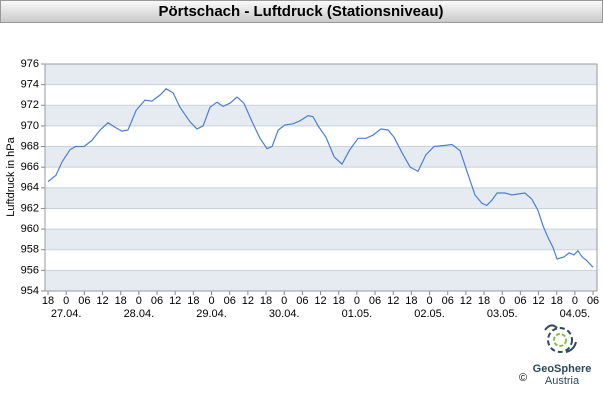 Image resolution: width=603 pixels, height=400 pixels. What do you see at coordinates (30, 270) in the screenshot?
I see `y-tick-label: 956` at bounding box center [30, 270].